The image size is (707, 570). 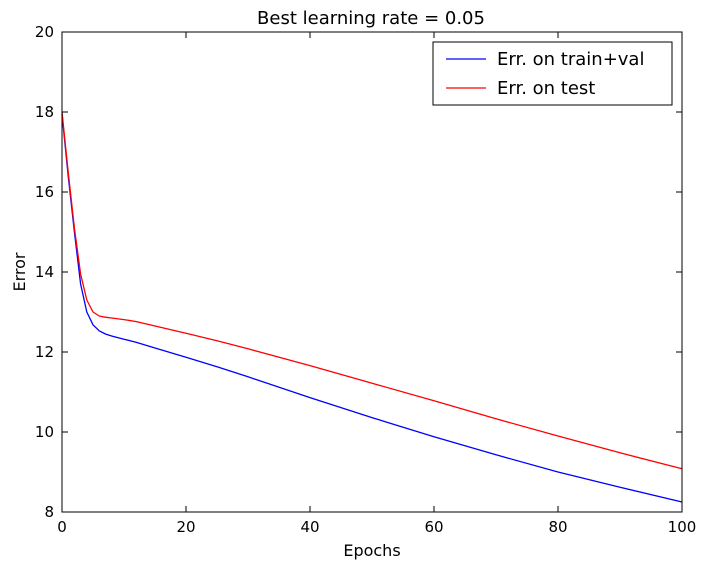 I want to click on x-tick-label-20: 20, so click(x=185, y=527).